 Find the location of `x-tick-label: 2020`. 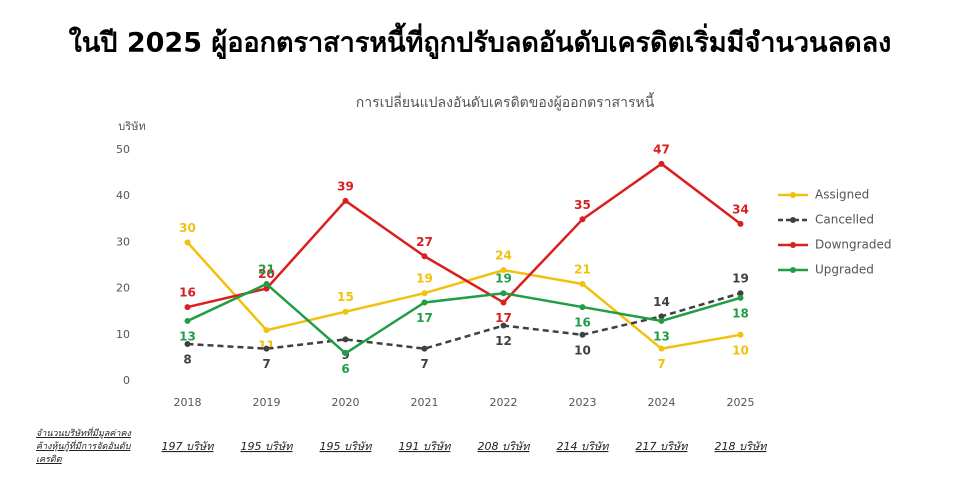

x-tick-label: 2020 is located at coordinates (346, 402).